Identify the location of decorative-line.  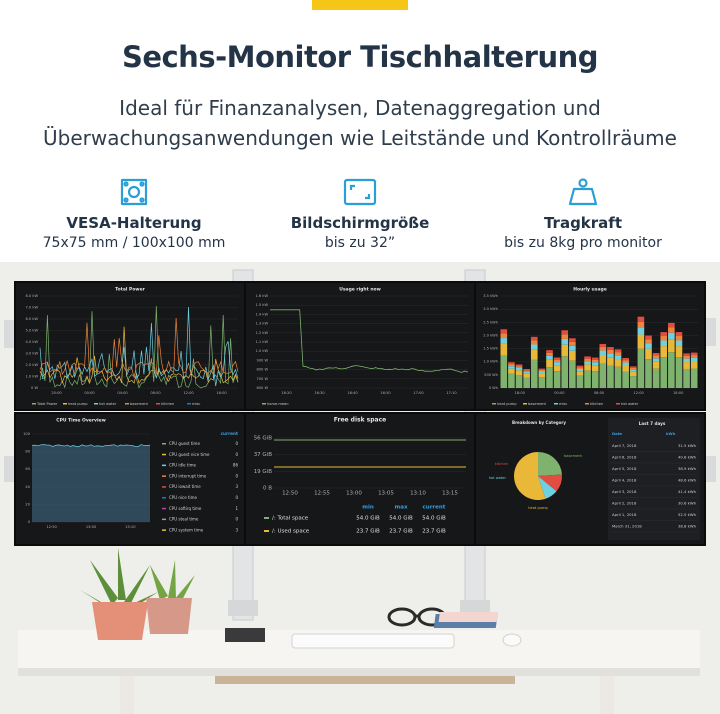
(369, 341).